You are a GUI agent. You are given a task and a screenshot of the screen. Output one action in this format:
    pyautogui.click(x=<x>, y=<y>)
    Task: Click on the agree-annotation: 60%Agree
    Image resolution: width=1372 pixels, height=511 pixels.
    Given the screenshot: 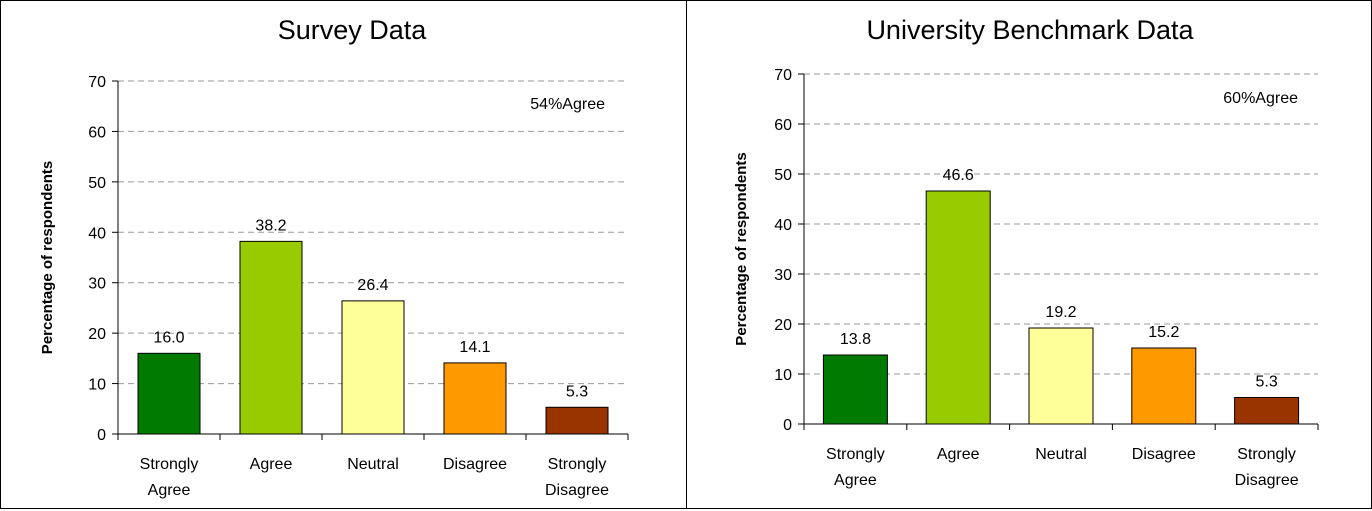 What is the action you would take?
    pyautogui.click(x=1260, y=98)
    